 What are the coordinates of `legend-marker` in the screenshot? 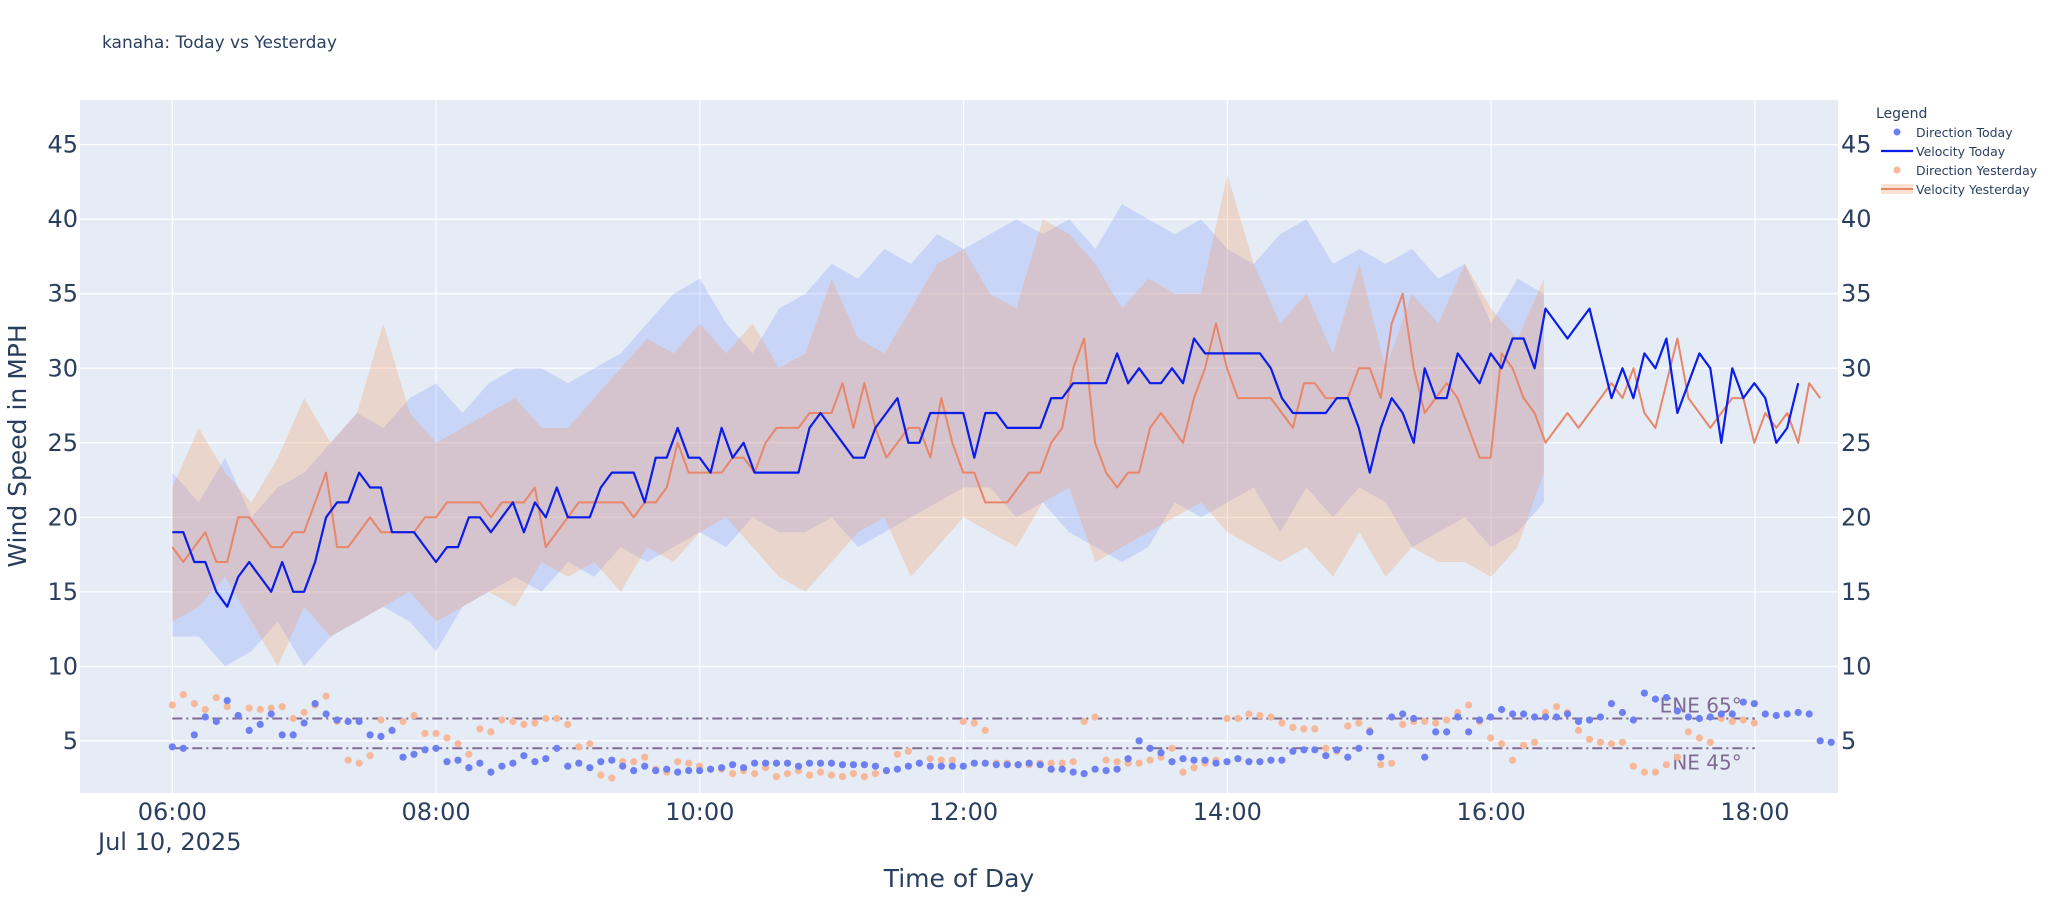 It's located at (1897, 132).